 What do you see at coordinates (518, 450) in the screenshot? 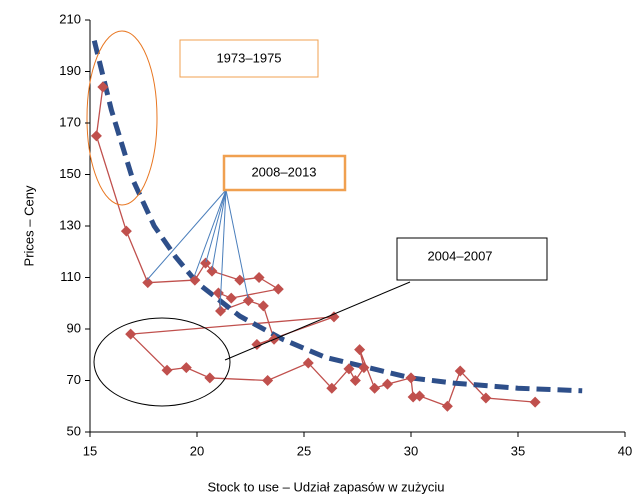
I see `x-tick-label: 35` at bounding box center [518, 450].